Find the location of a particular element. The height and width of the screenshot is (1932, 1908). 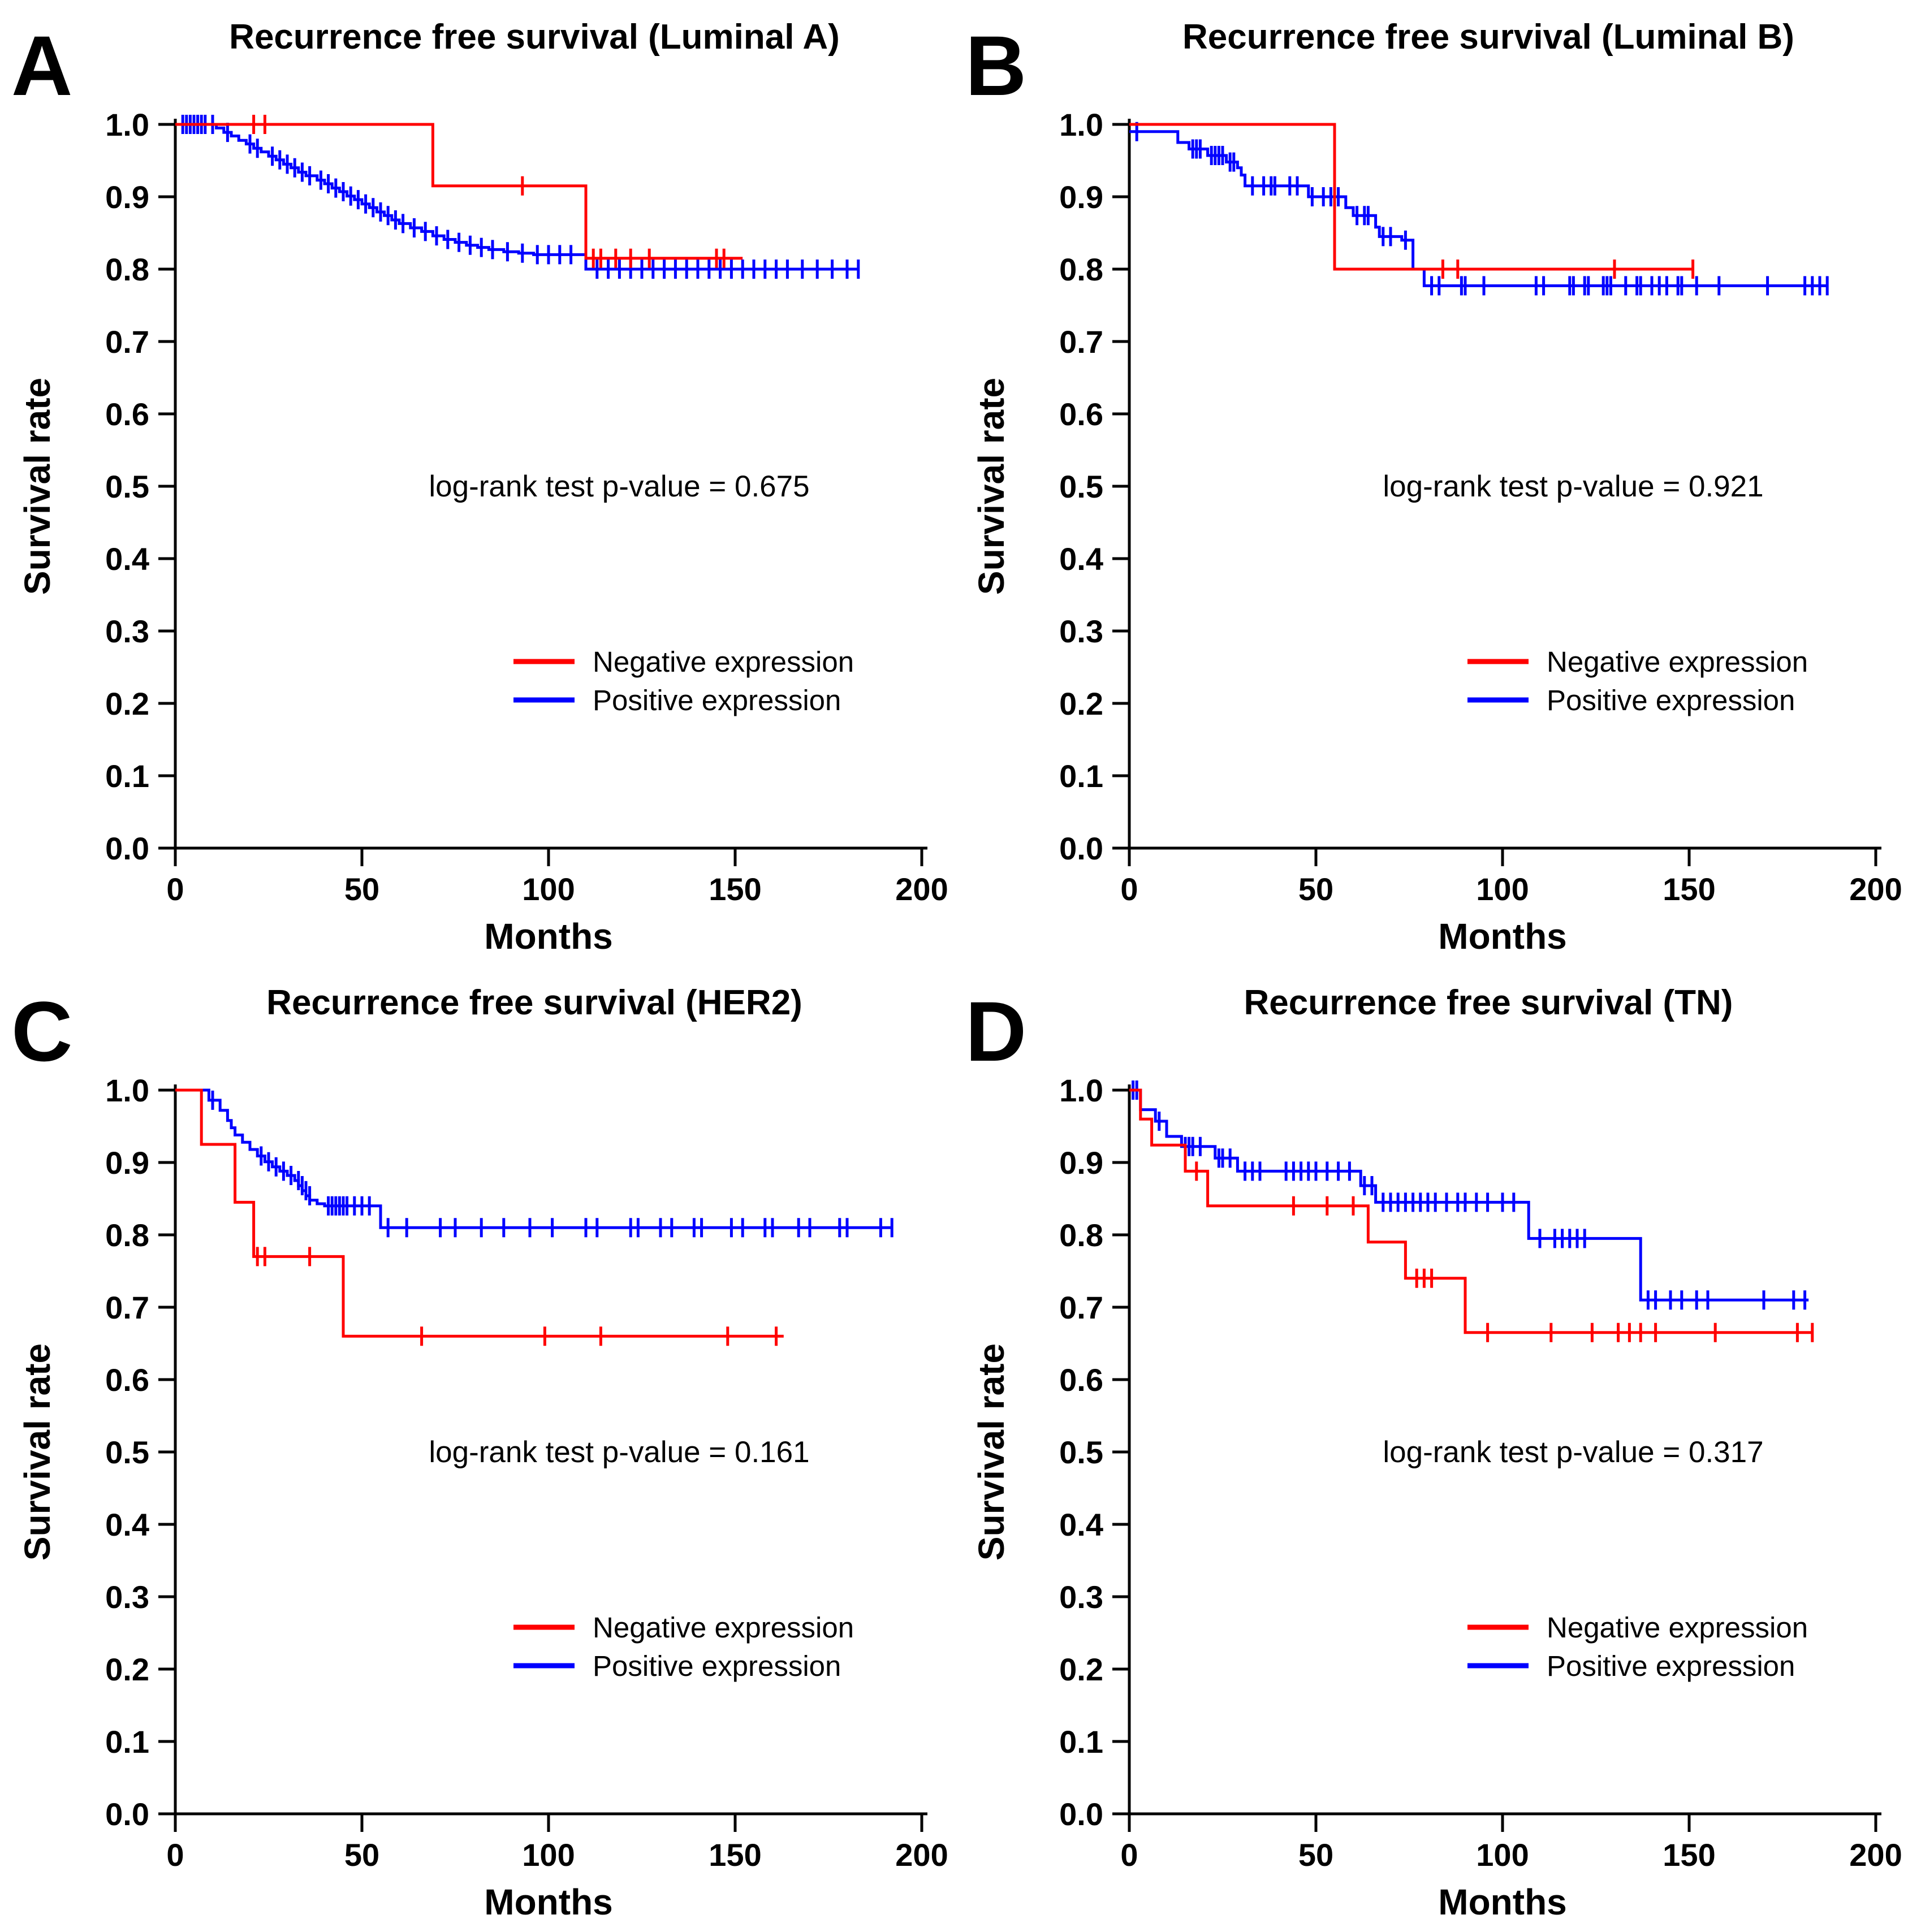

panel-letter: C is located at coordinates (41, 1031).